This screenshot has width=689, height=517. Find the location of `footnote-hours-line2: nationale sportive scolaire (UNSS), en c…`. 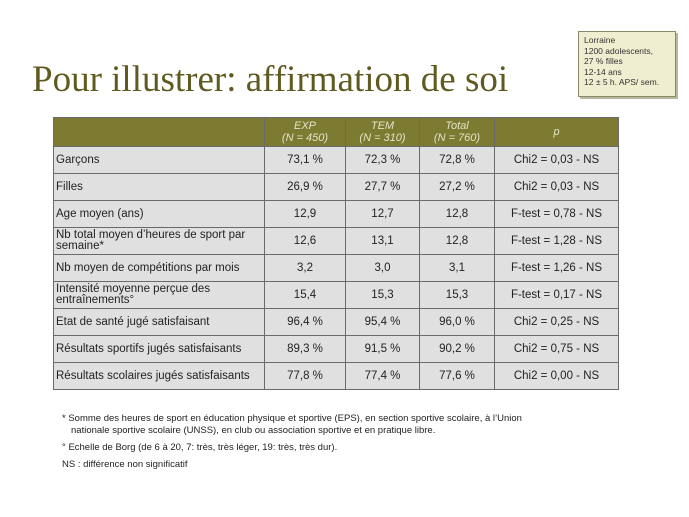

footnote-hours-line2: nationale sportive scolaire (UNSS), en c… is located at coordinates (253, 430).